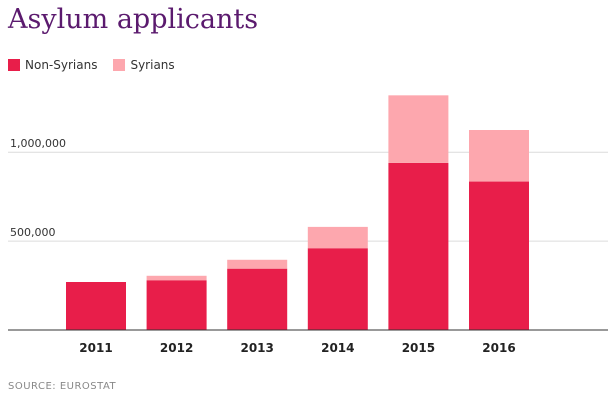 The image size is (616, 408). Describe the element at coordinates (176, 305) in the screenshot. I see `bar-non-syrians-2012` at that location.